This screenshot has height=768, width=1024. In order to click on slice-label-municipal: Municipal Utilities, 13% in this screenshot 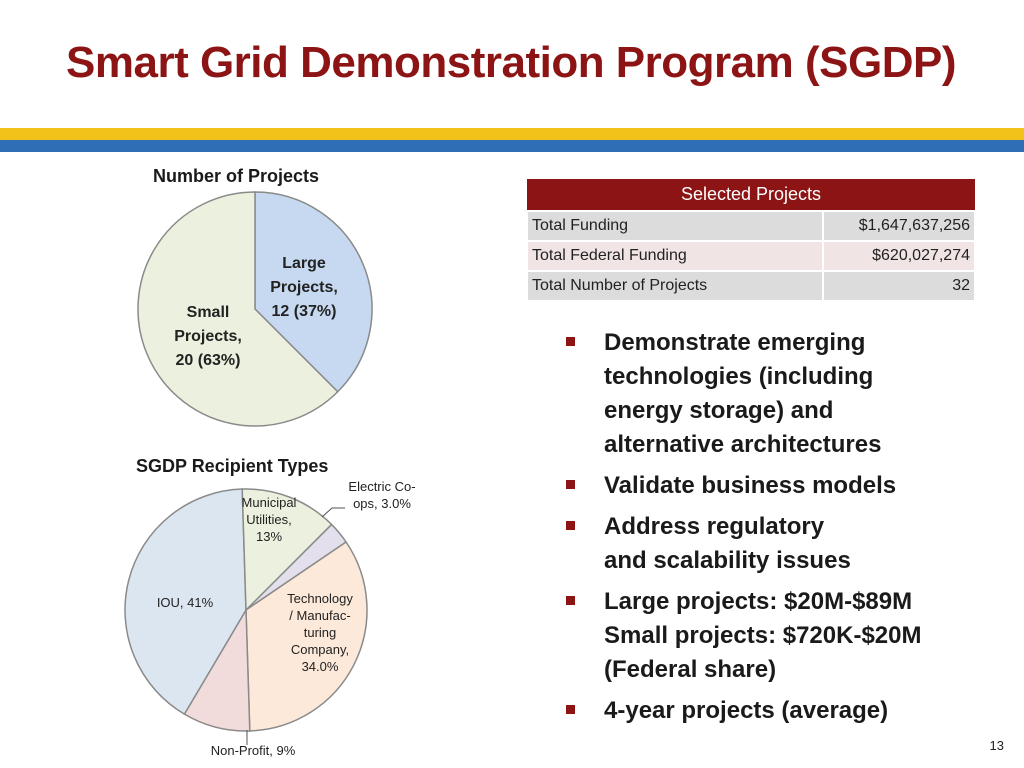, I will do `click(269, 519)`.